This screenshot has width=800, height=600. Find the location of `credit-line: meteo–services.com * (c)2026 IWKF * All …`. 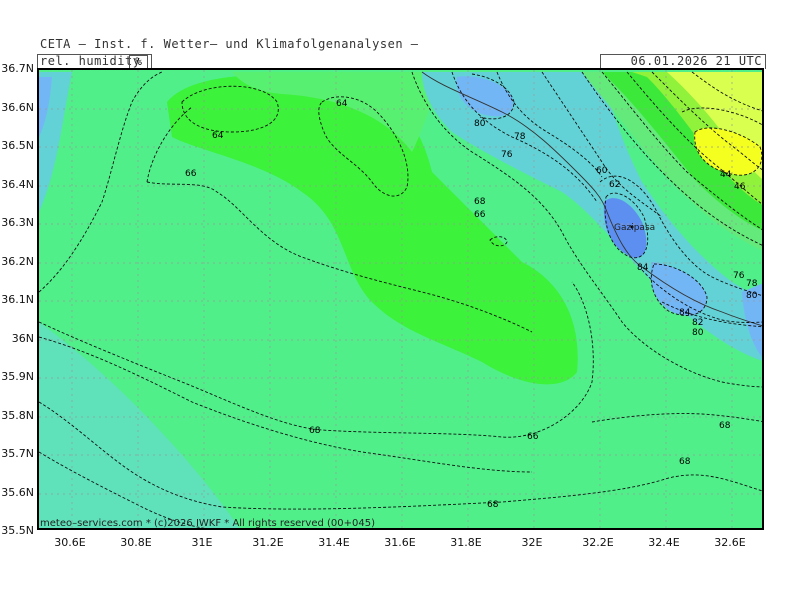

credit-line: meteo–services.com * (c)2026 IWKF * All … is located at coordinates (208, 523).